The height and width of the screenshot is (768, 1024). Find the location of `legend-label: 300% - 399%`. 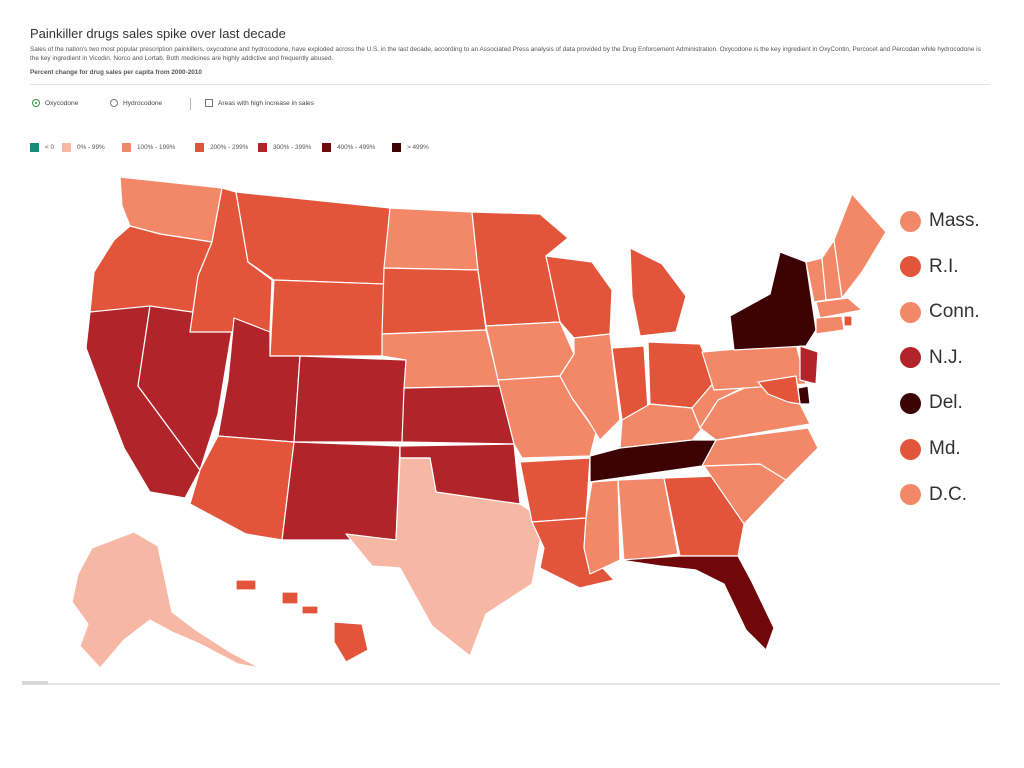

legend-label: 300% - 399% is located at coordinates (292, 147).